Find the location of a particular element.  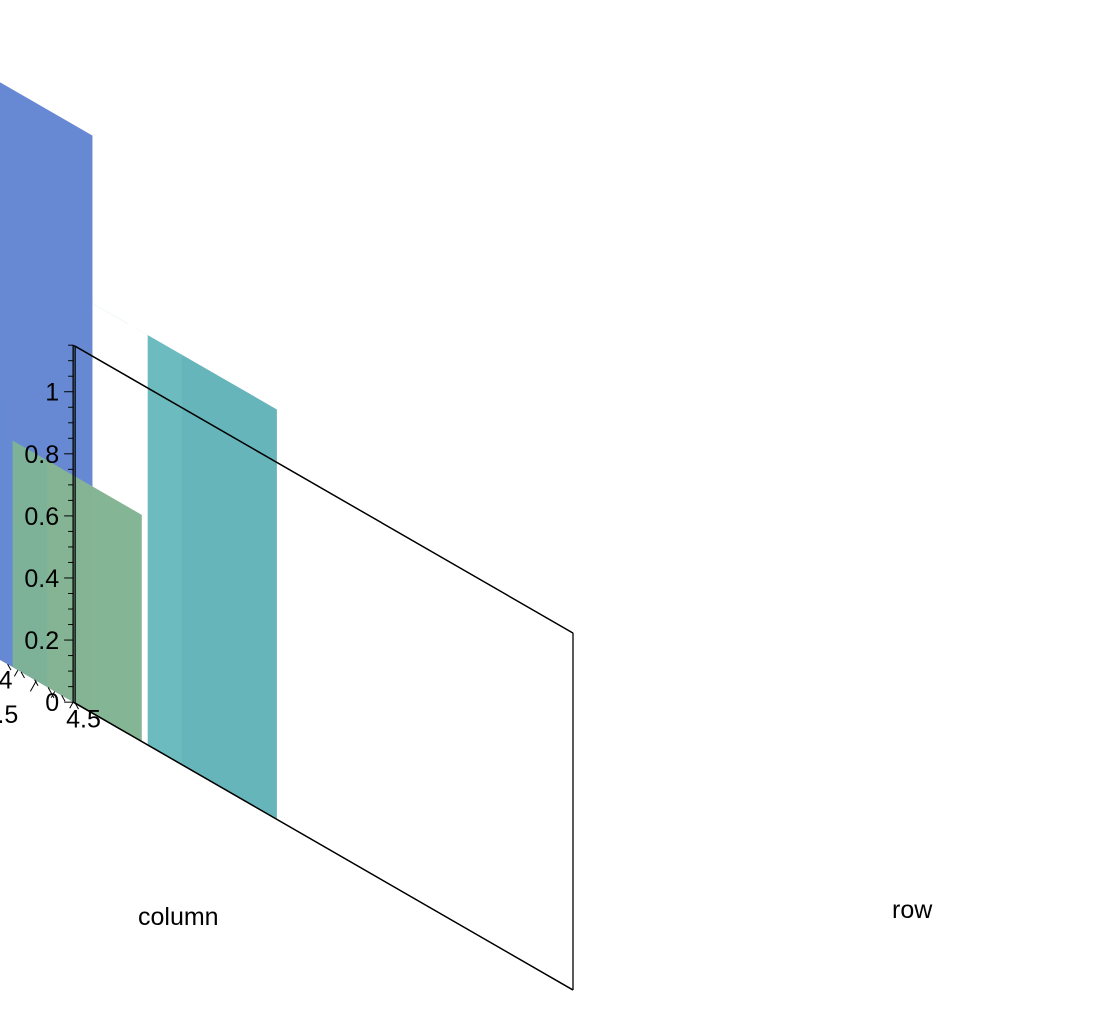

column-tick-label: 3.5 is located at coordinates (9, 715).